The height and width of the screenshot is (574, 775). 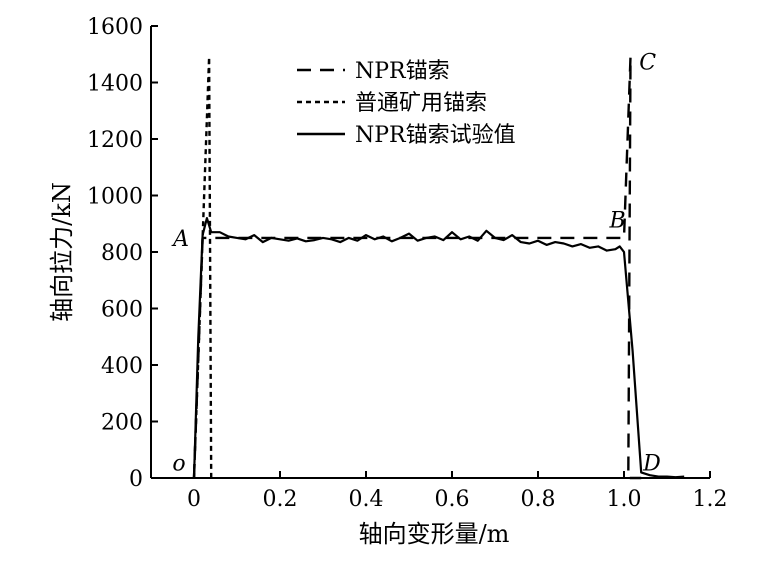 I want to click on y-tick-label: 1400, so click(x=115, y=84).